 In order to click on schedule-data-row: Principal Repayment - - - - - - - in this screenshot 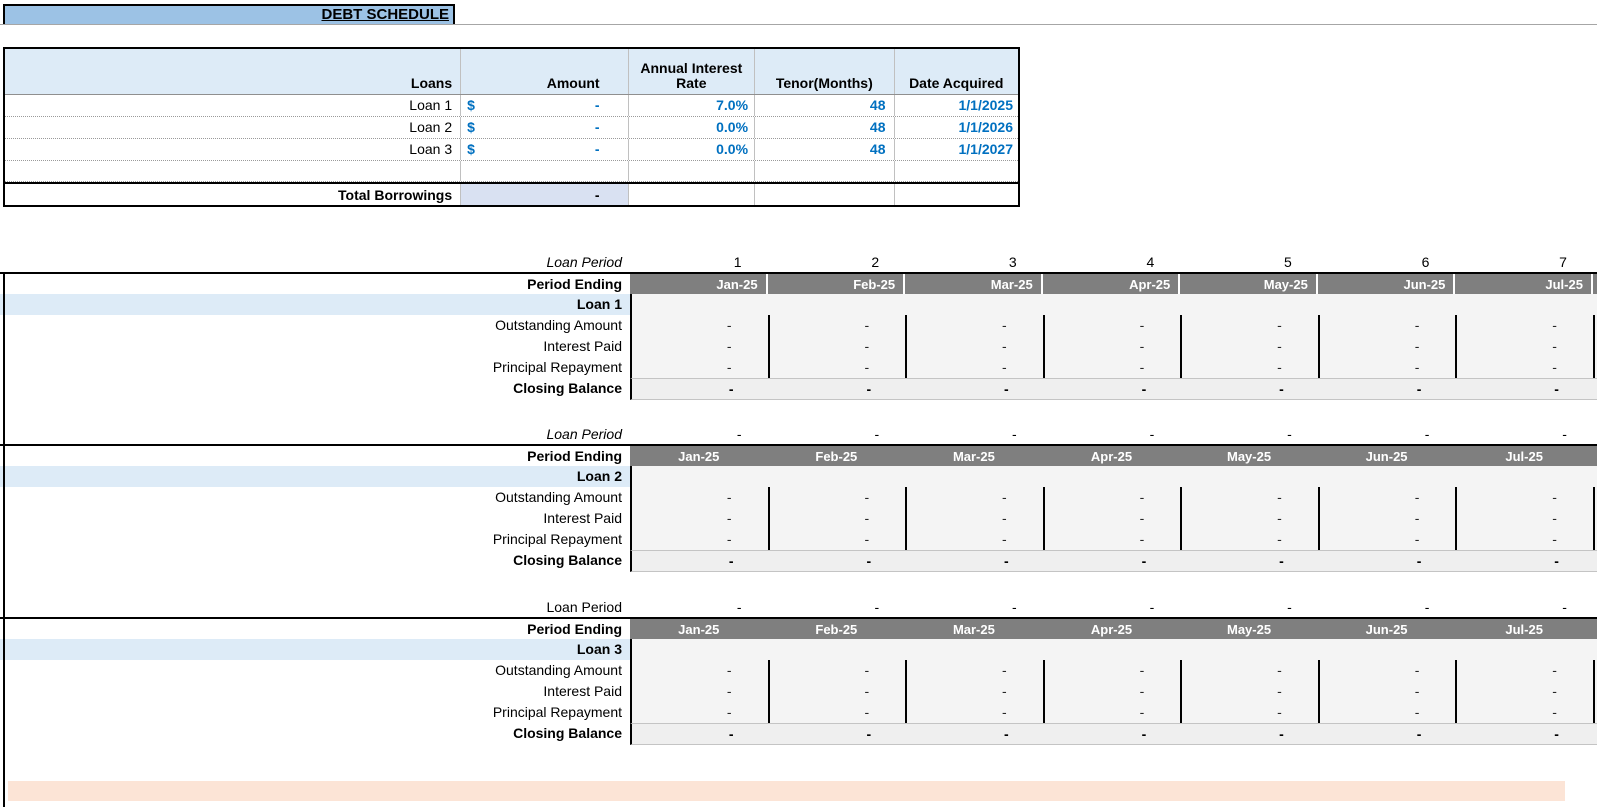, I will do `click(798, 539)`.